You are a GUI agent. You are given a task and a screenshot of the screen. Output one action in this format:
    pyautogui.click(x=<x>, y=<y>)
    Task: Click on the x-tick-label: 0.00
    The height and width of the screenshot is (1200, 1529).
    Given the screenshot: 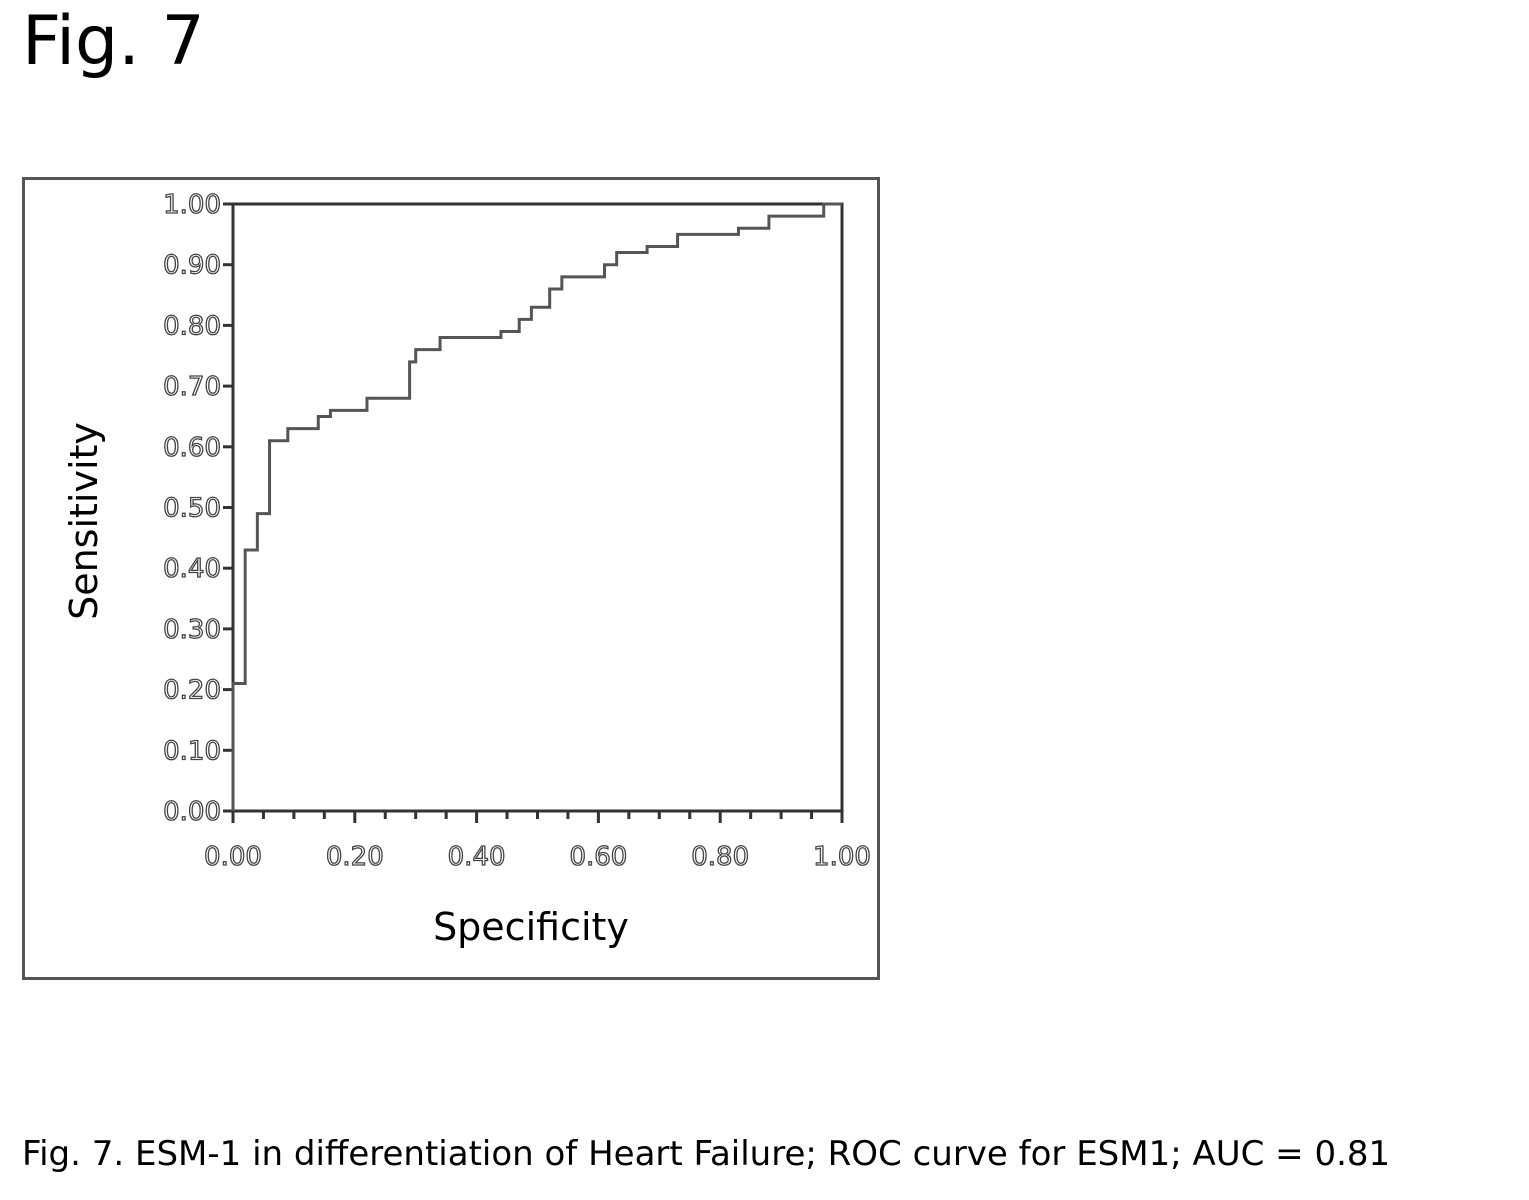 What is the action you would take?
    pyautogui.click(x=233, y=857)
    